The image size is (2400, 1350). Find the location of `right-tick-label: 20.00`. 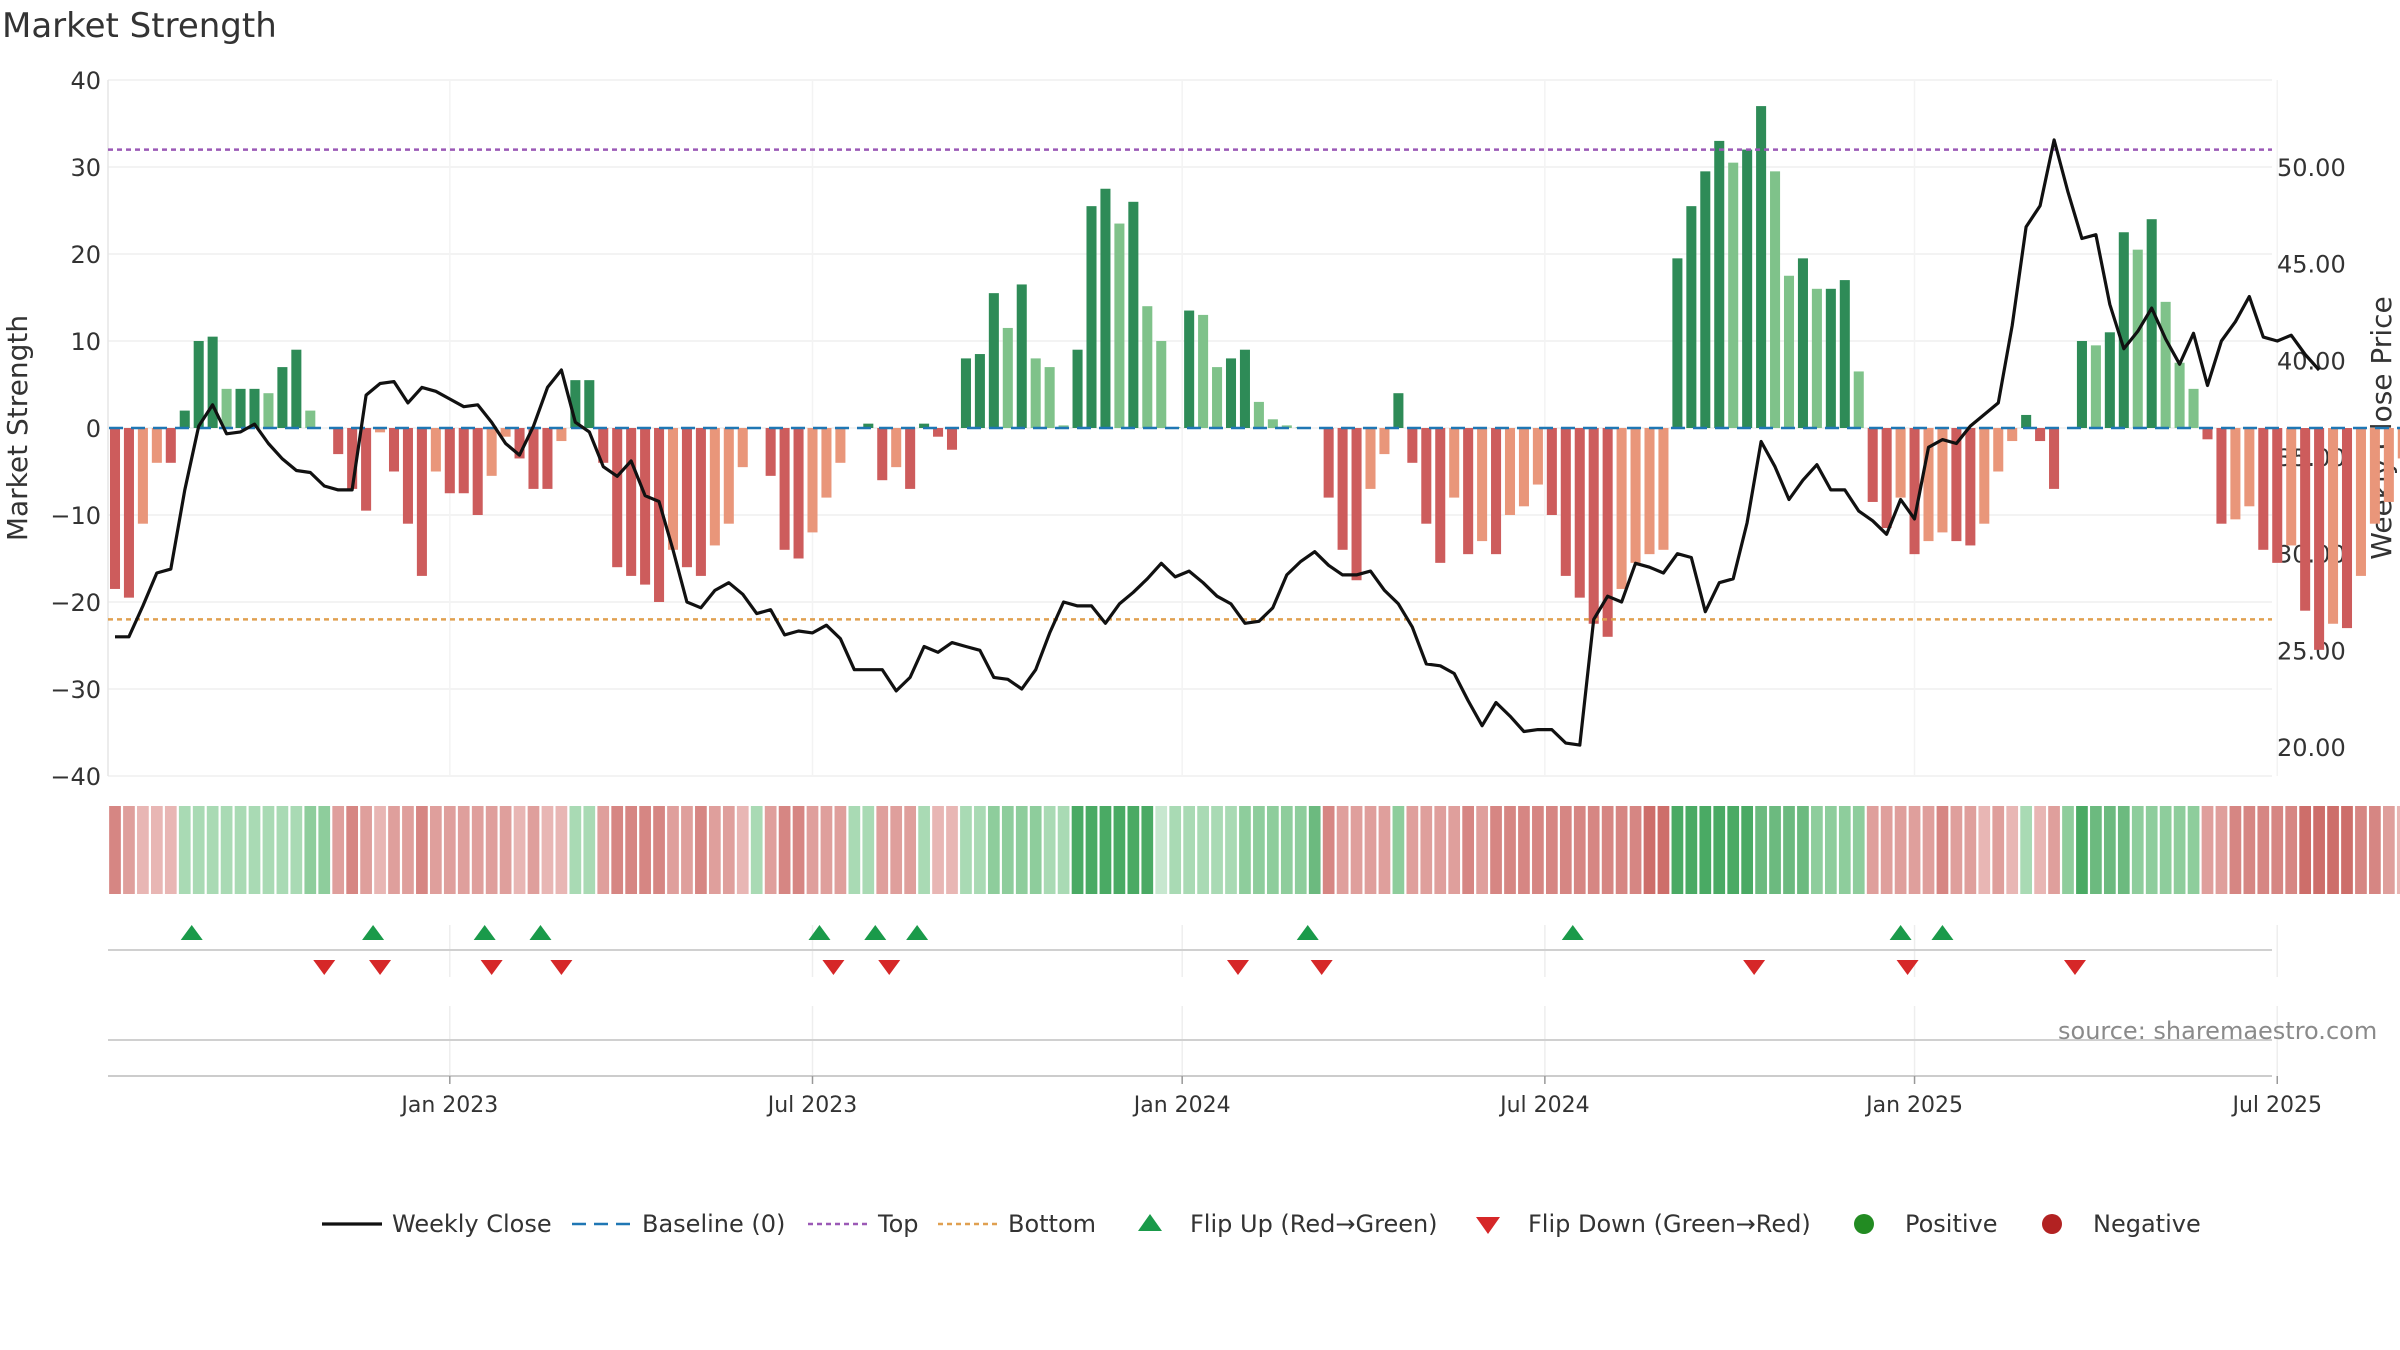

right-tick-label: 20.00 is located at coordinates (2311, 748).